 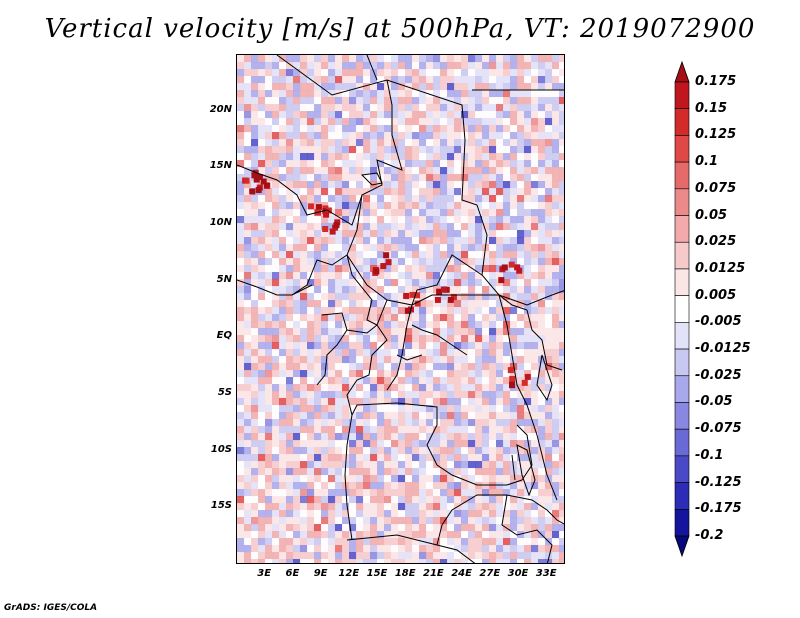 What do you see at coordinates (723, 349) in the screenshot?
I see `colorbar-level-label: -0.0125` at bounding box center [723, 349].